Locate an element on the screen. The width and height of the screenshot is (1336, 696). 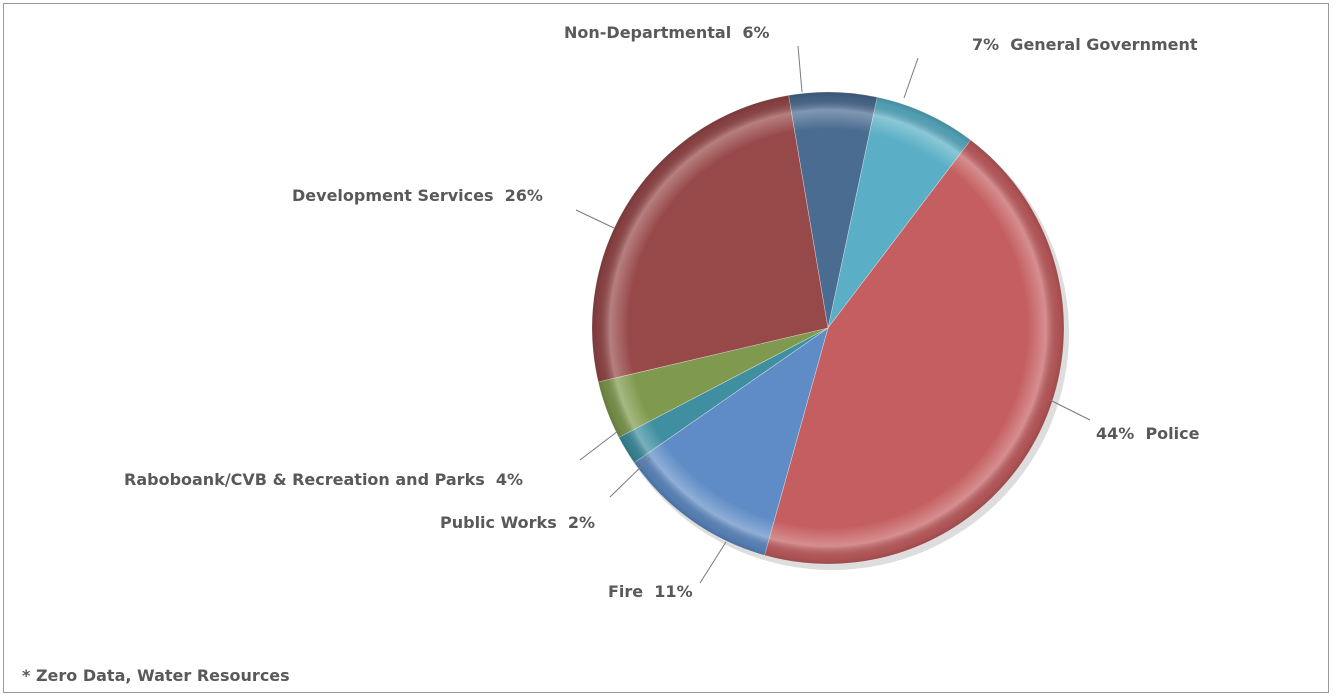
slice-label-development-services: Development Services 26% is located at coordinates (417, 195).